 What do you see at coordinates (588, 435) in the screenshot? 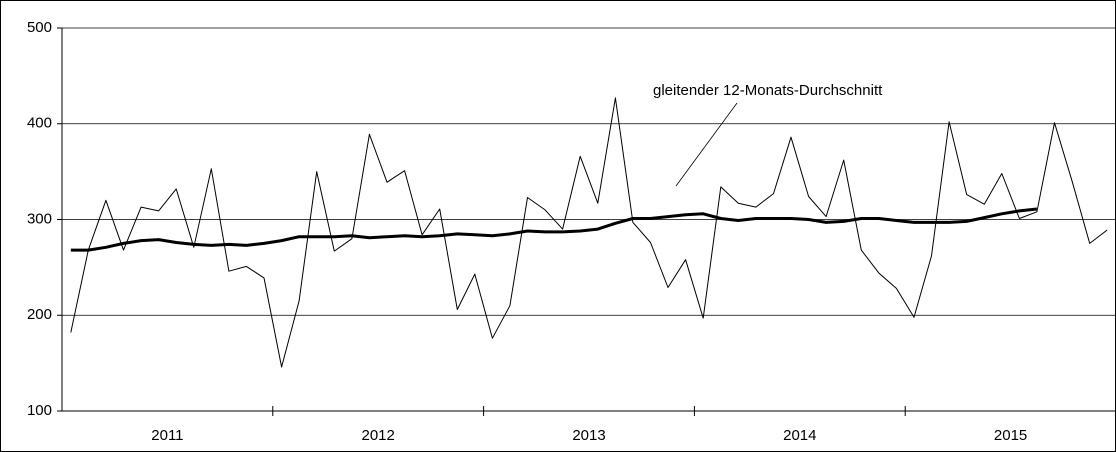
I see `x-tick-label: 2013` at bounding box center [588, 435].